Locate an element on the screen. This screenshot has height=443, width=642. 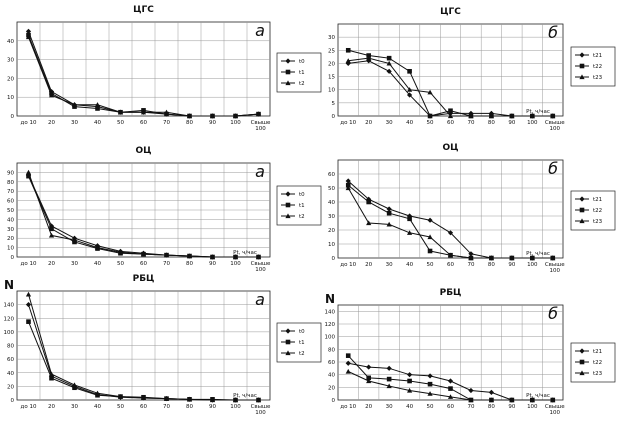
series-t2 is located at coordinates (143, 214).